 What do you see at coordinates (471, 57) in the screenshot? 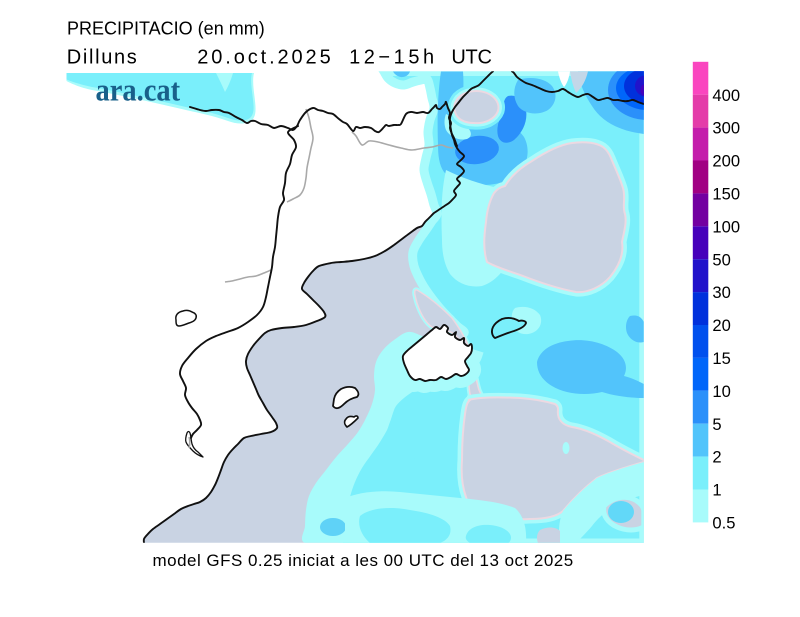
I see `svg-text: UTC` at bounding box center [471, 57].